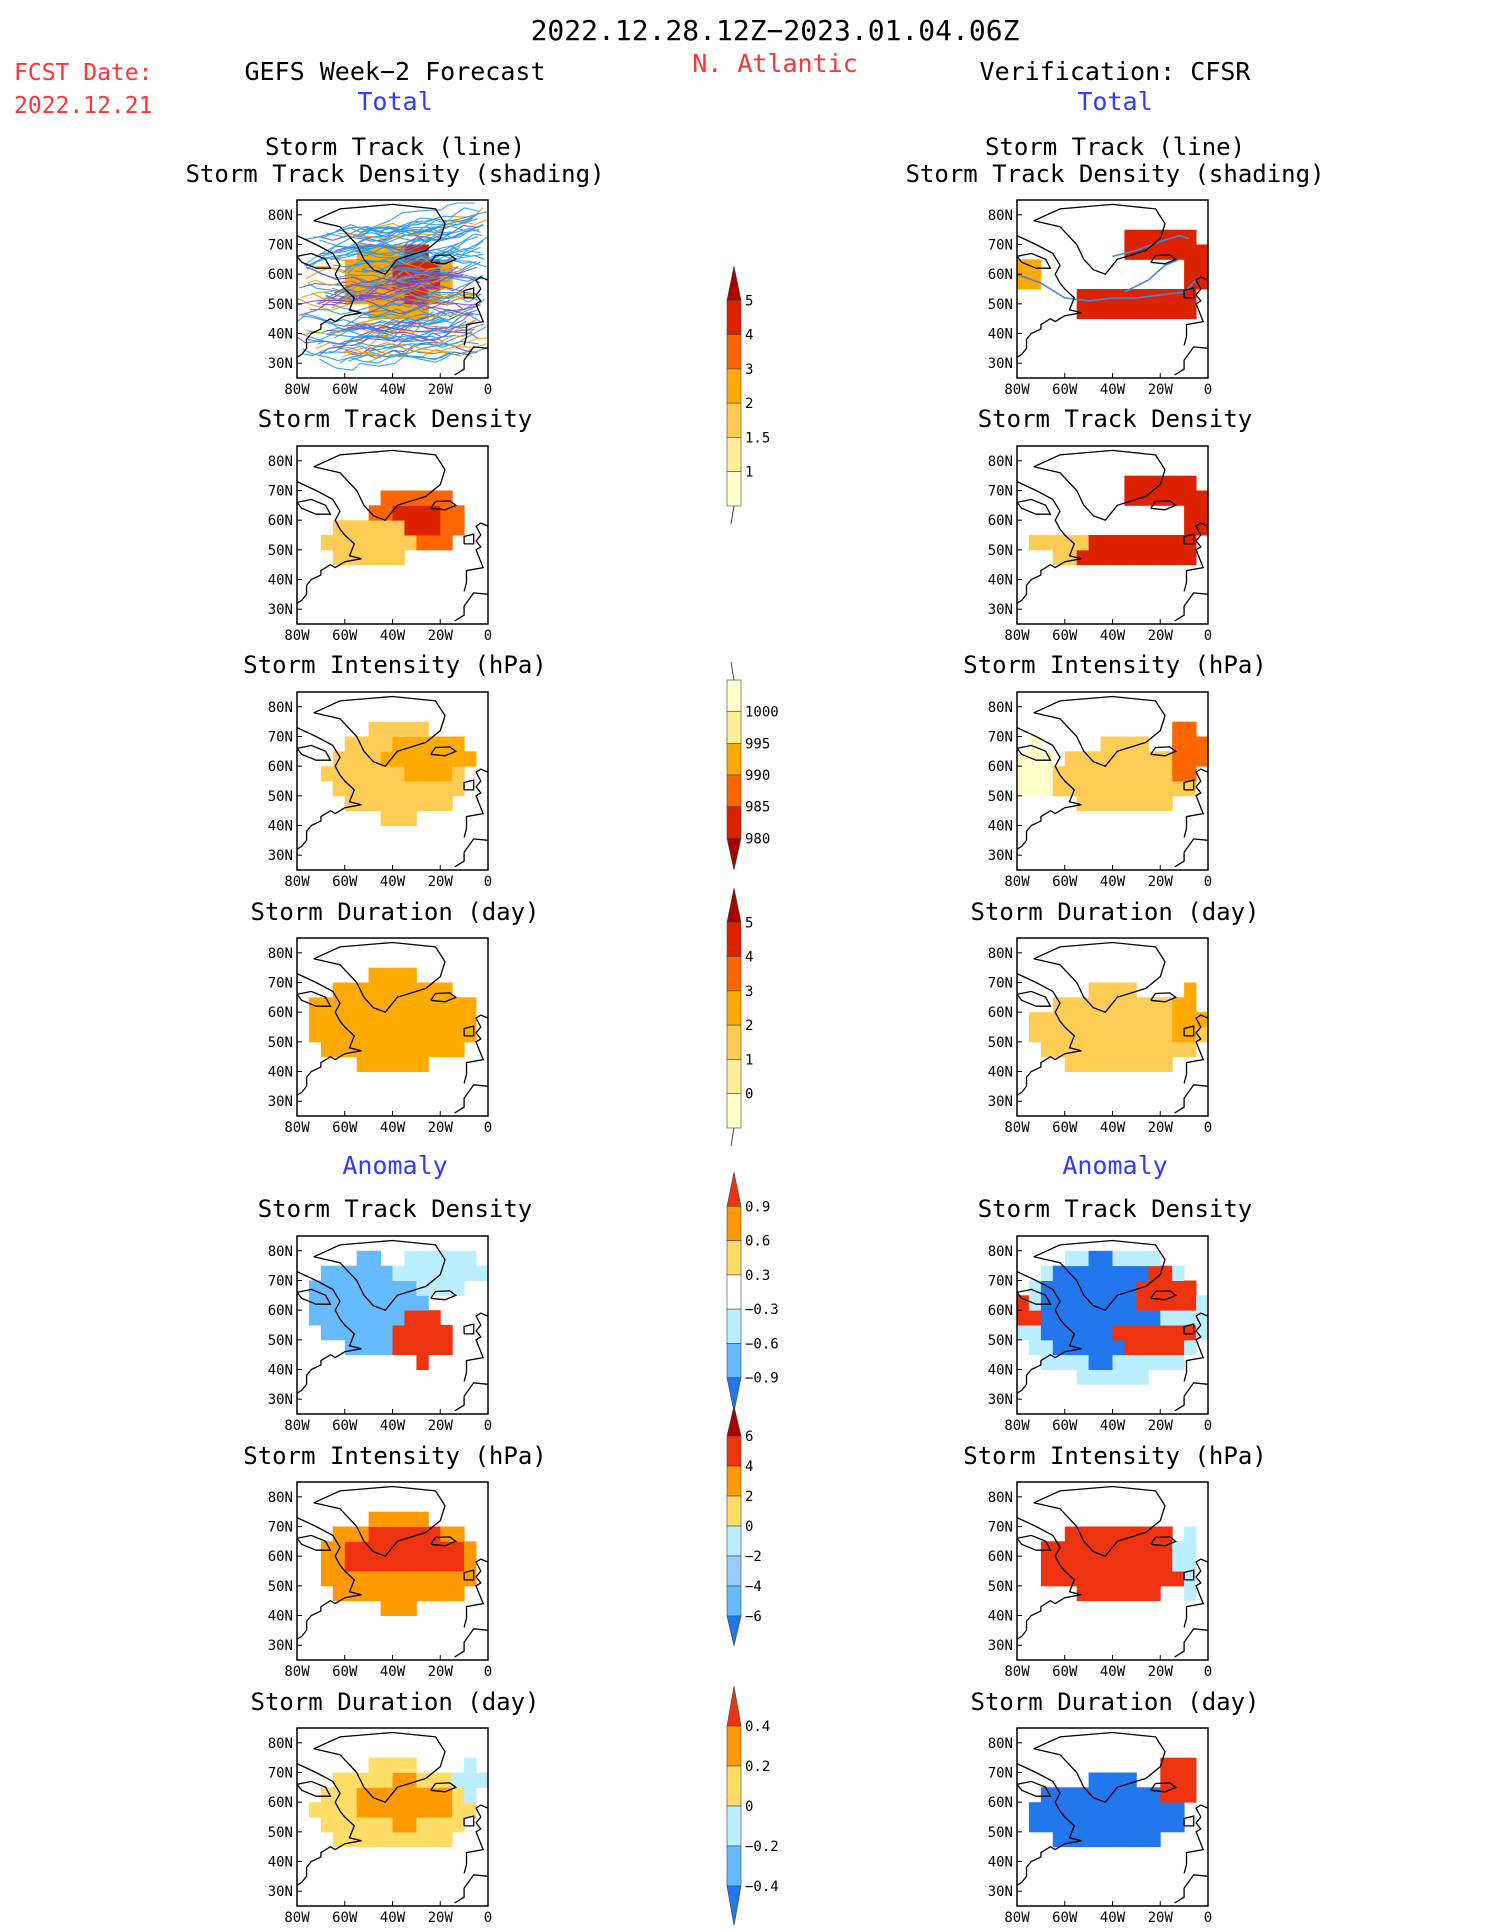 The image size is (1487, 1929). I want to click on y-tick-label: 80N, so click(1000, 462).